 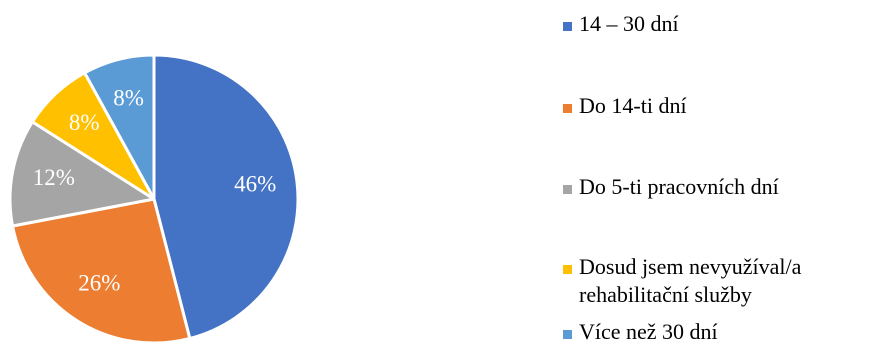 I want to click on pie-slice-do-5-ti-pracovnich-dni, so click(x=82, y=174).